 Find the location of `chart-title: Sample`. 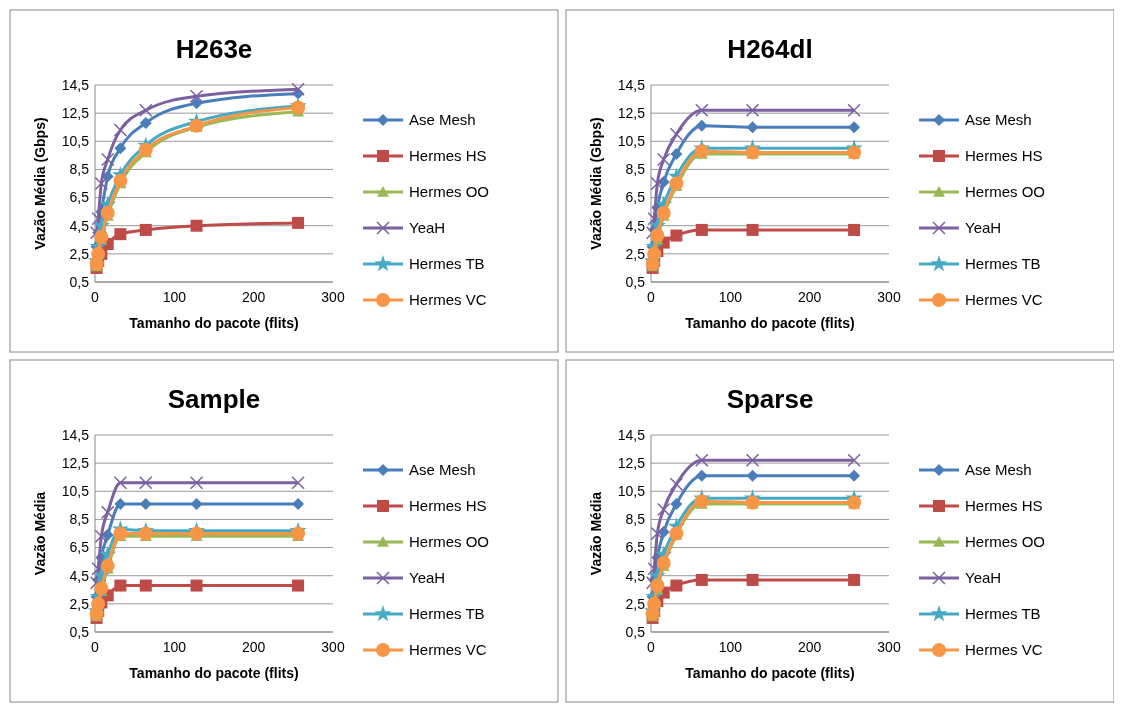

chart-title: Sample is located at coordinates (214, 399).